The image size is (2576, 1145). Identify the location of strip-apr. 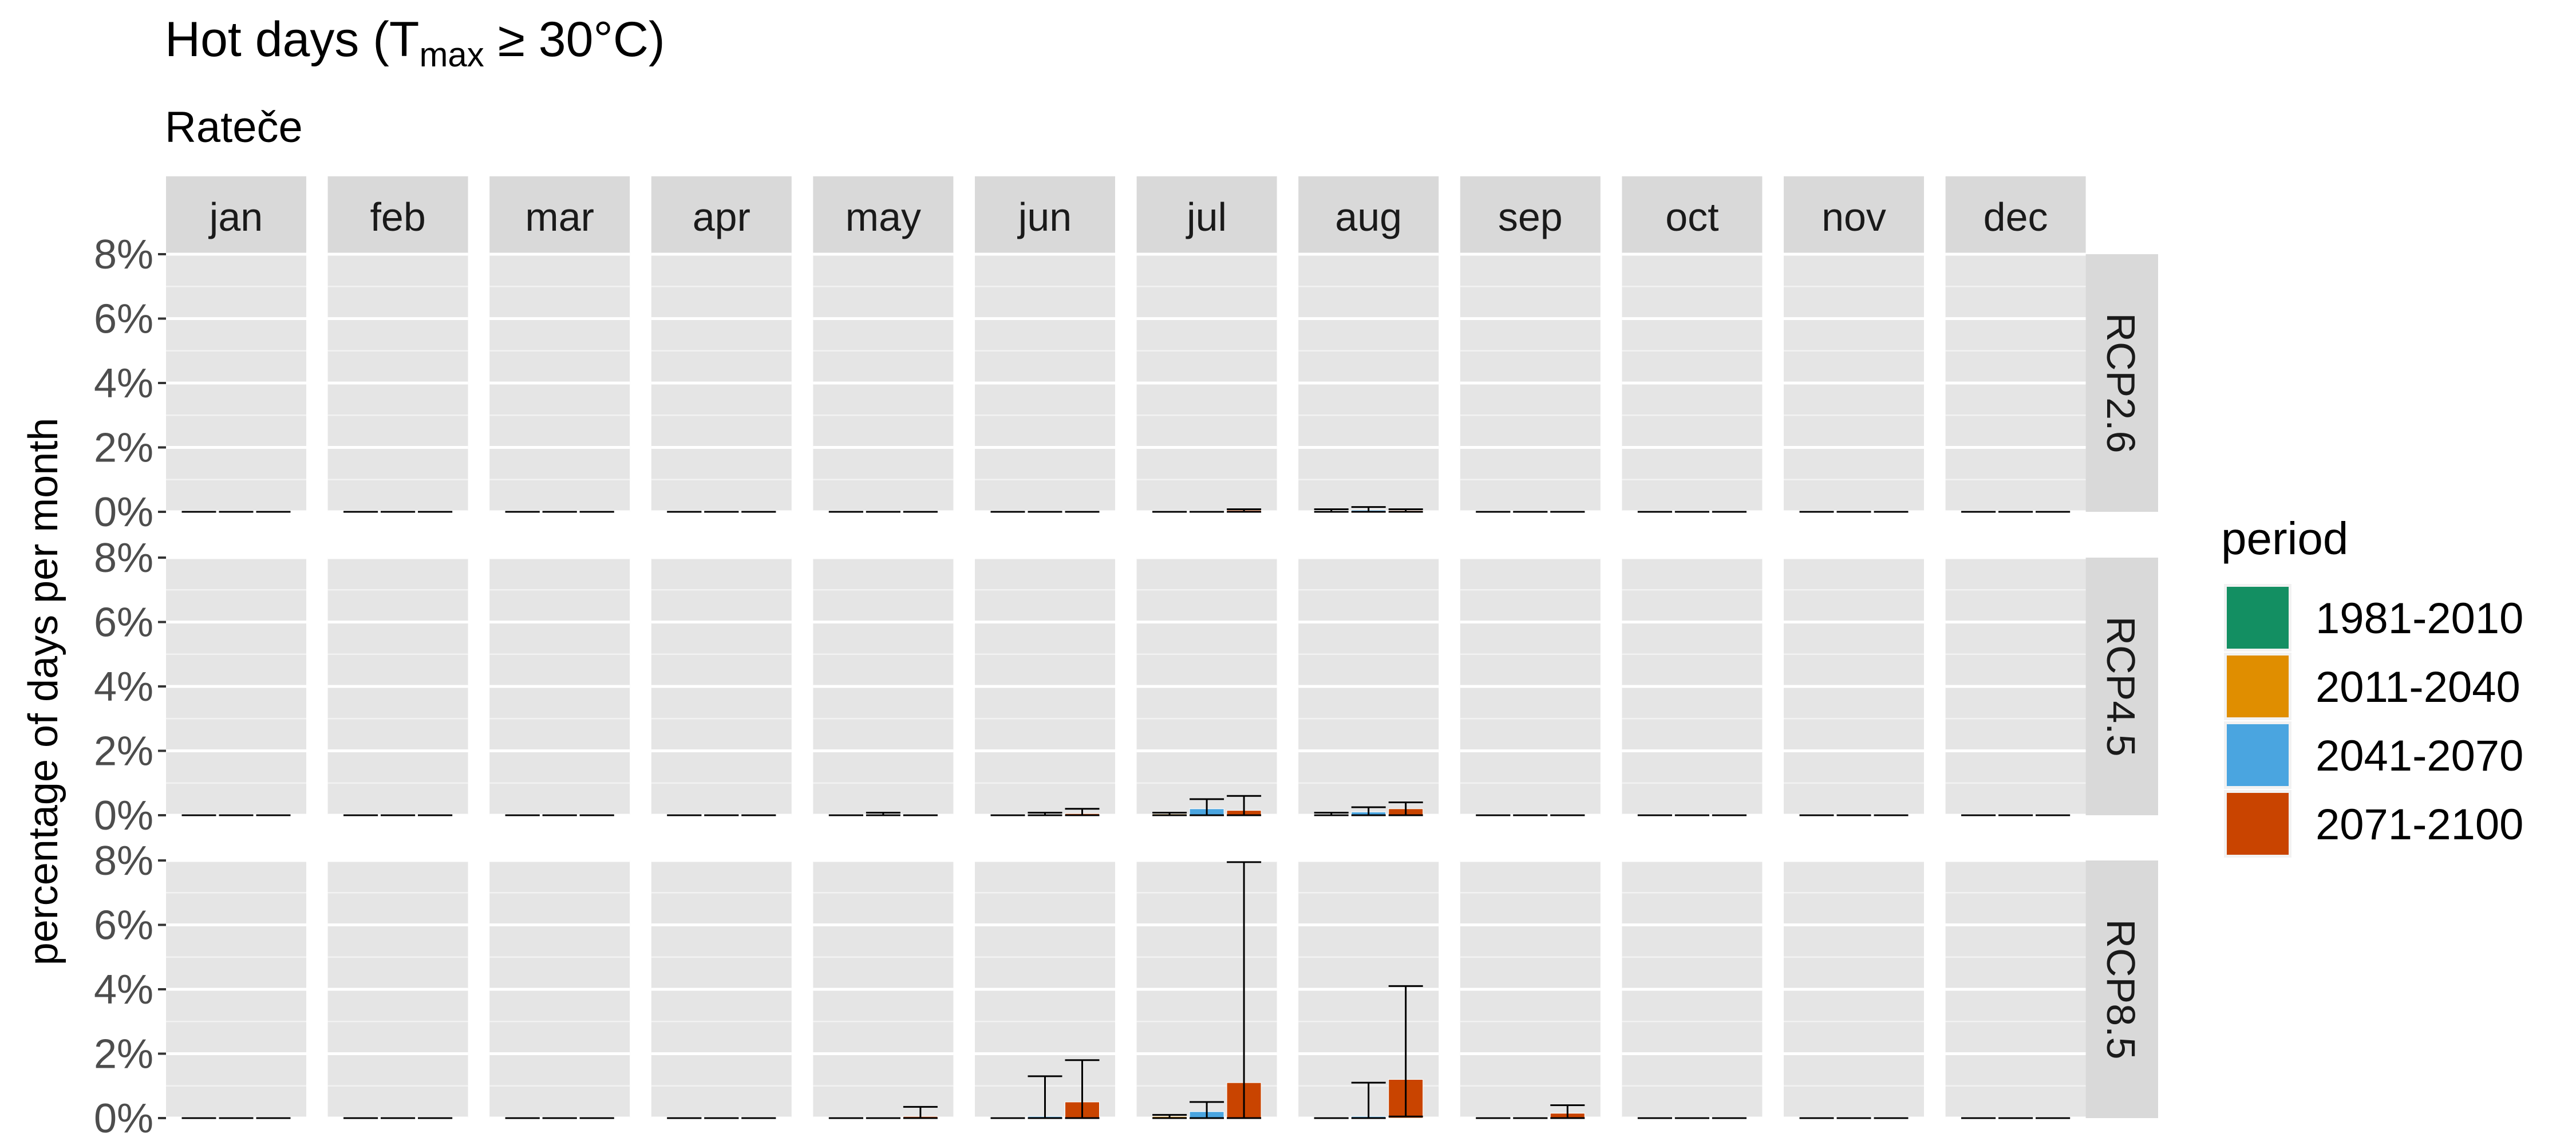
(721, 215).